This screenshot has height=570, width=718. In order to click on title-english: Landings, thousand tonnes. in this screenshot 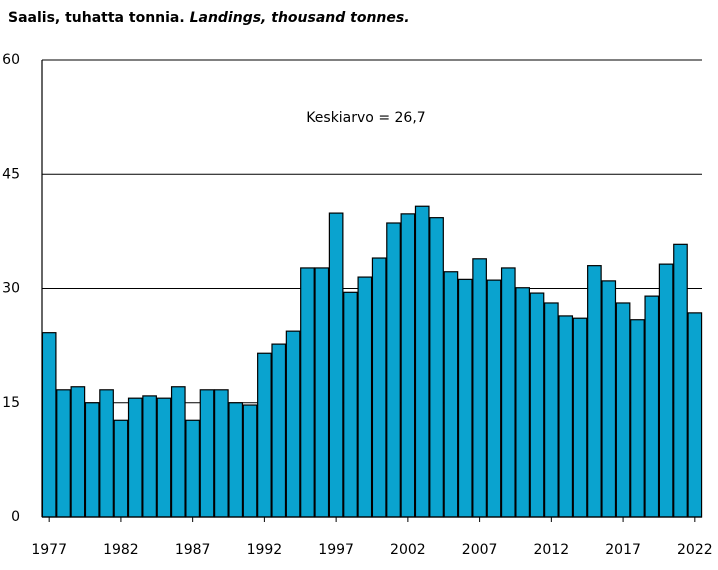, I will do `click(300, 18)`.